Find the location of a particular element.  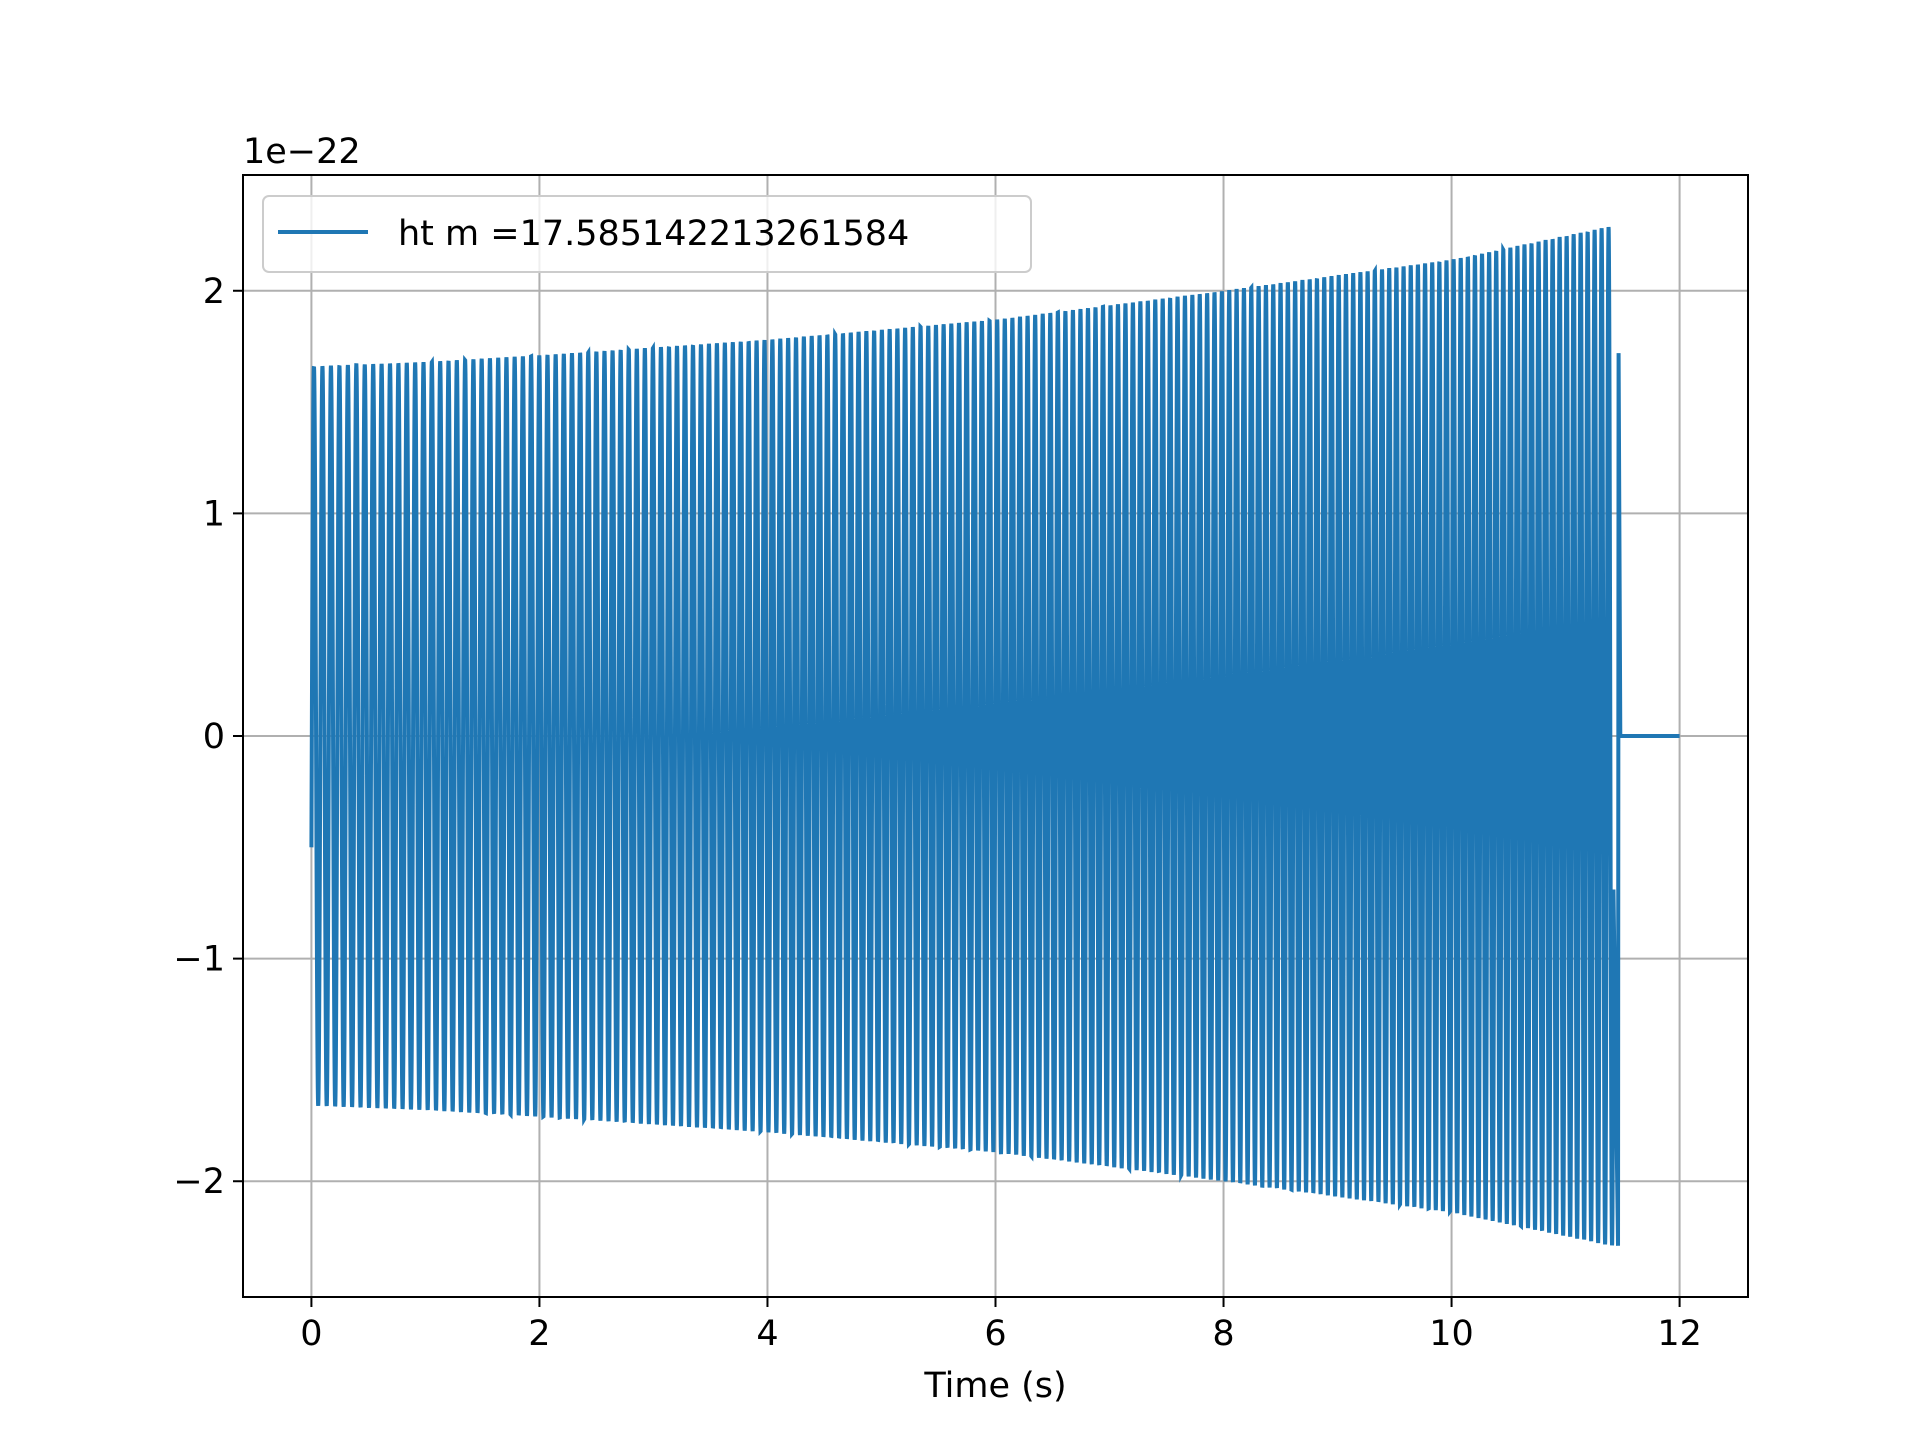

x-tick-label: 4 is located at coordinates (767, 1334).